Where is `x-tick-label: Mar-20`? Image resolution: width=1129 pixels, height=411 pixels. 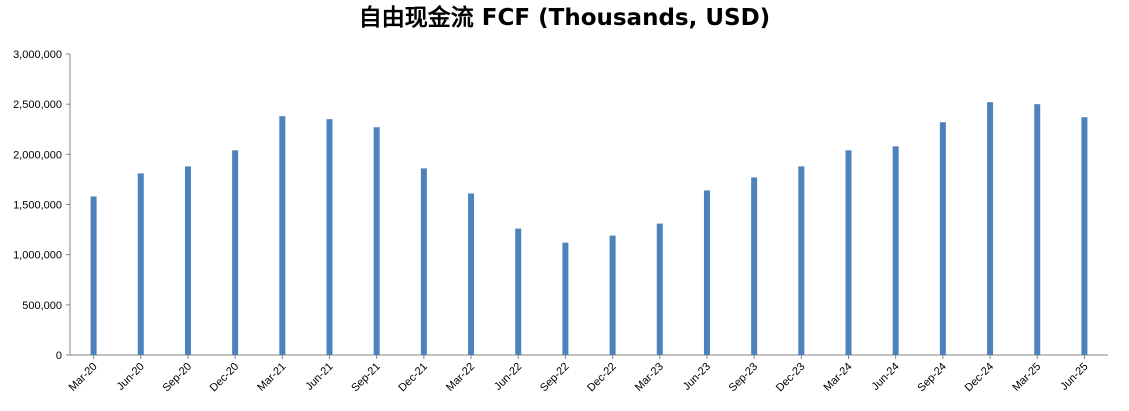
x-tick-label: Mar-20 is located at coordinates (83, 377).